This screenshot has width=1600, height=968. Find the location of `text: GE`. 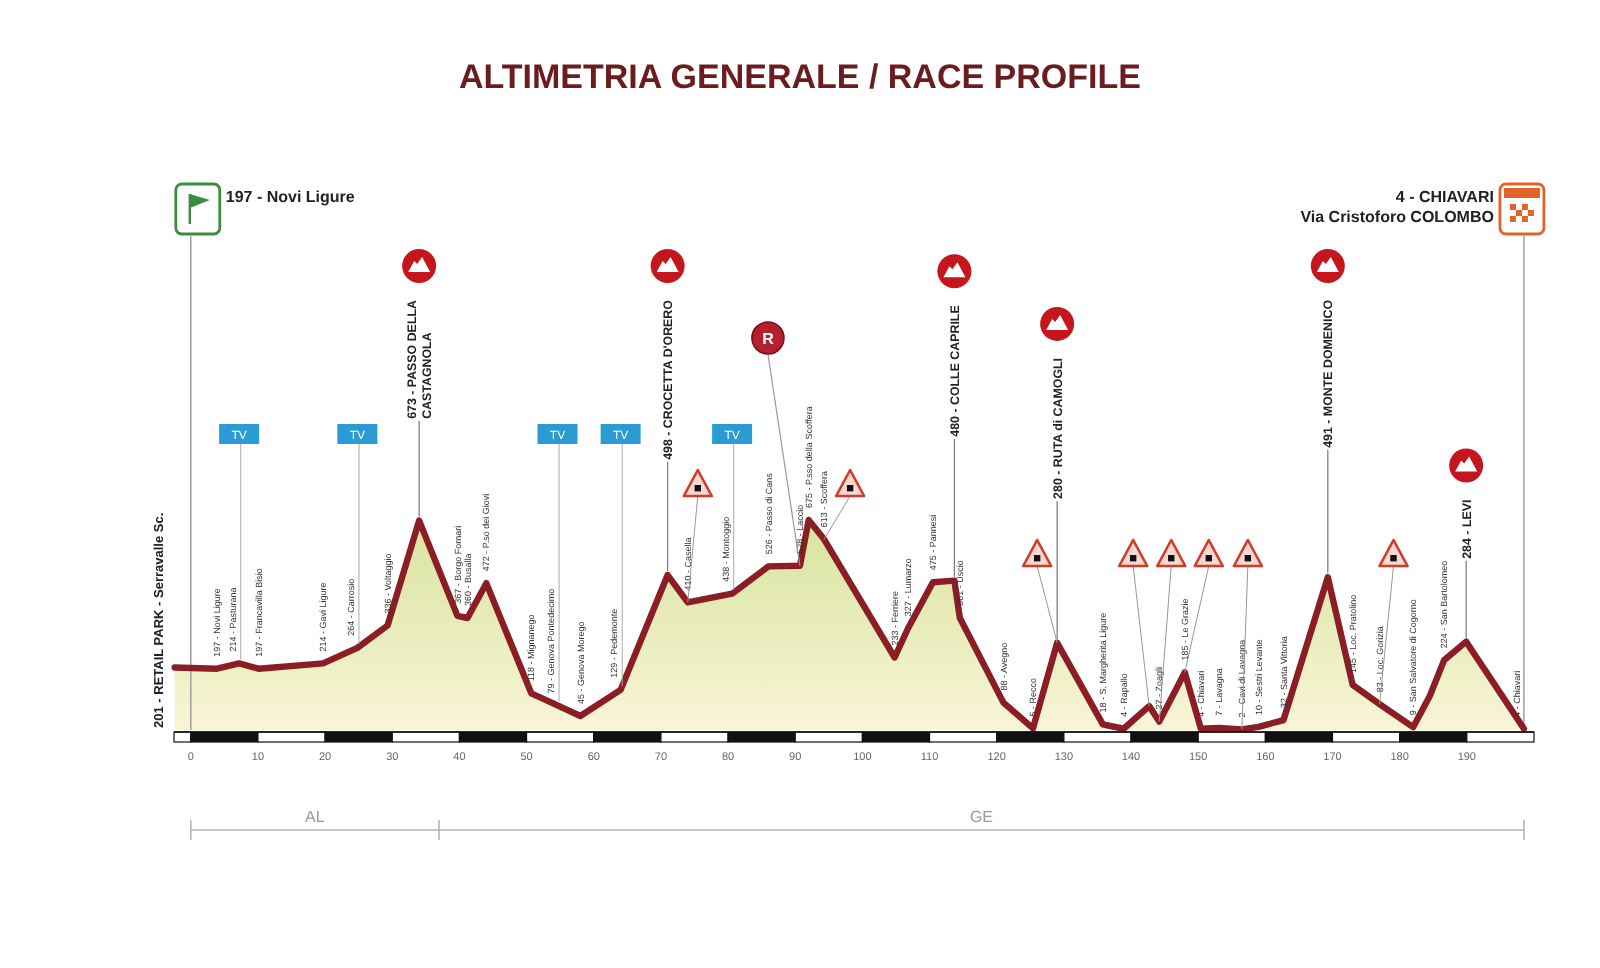

text: GE is located at coordinates (981, 817).